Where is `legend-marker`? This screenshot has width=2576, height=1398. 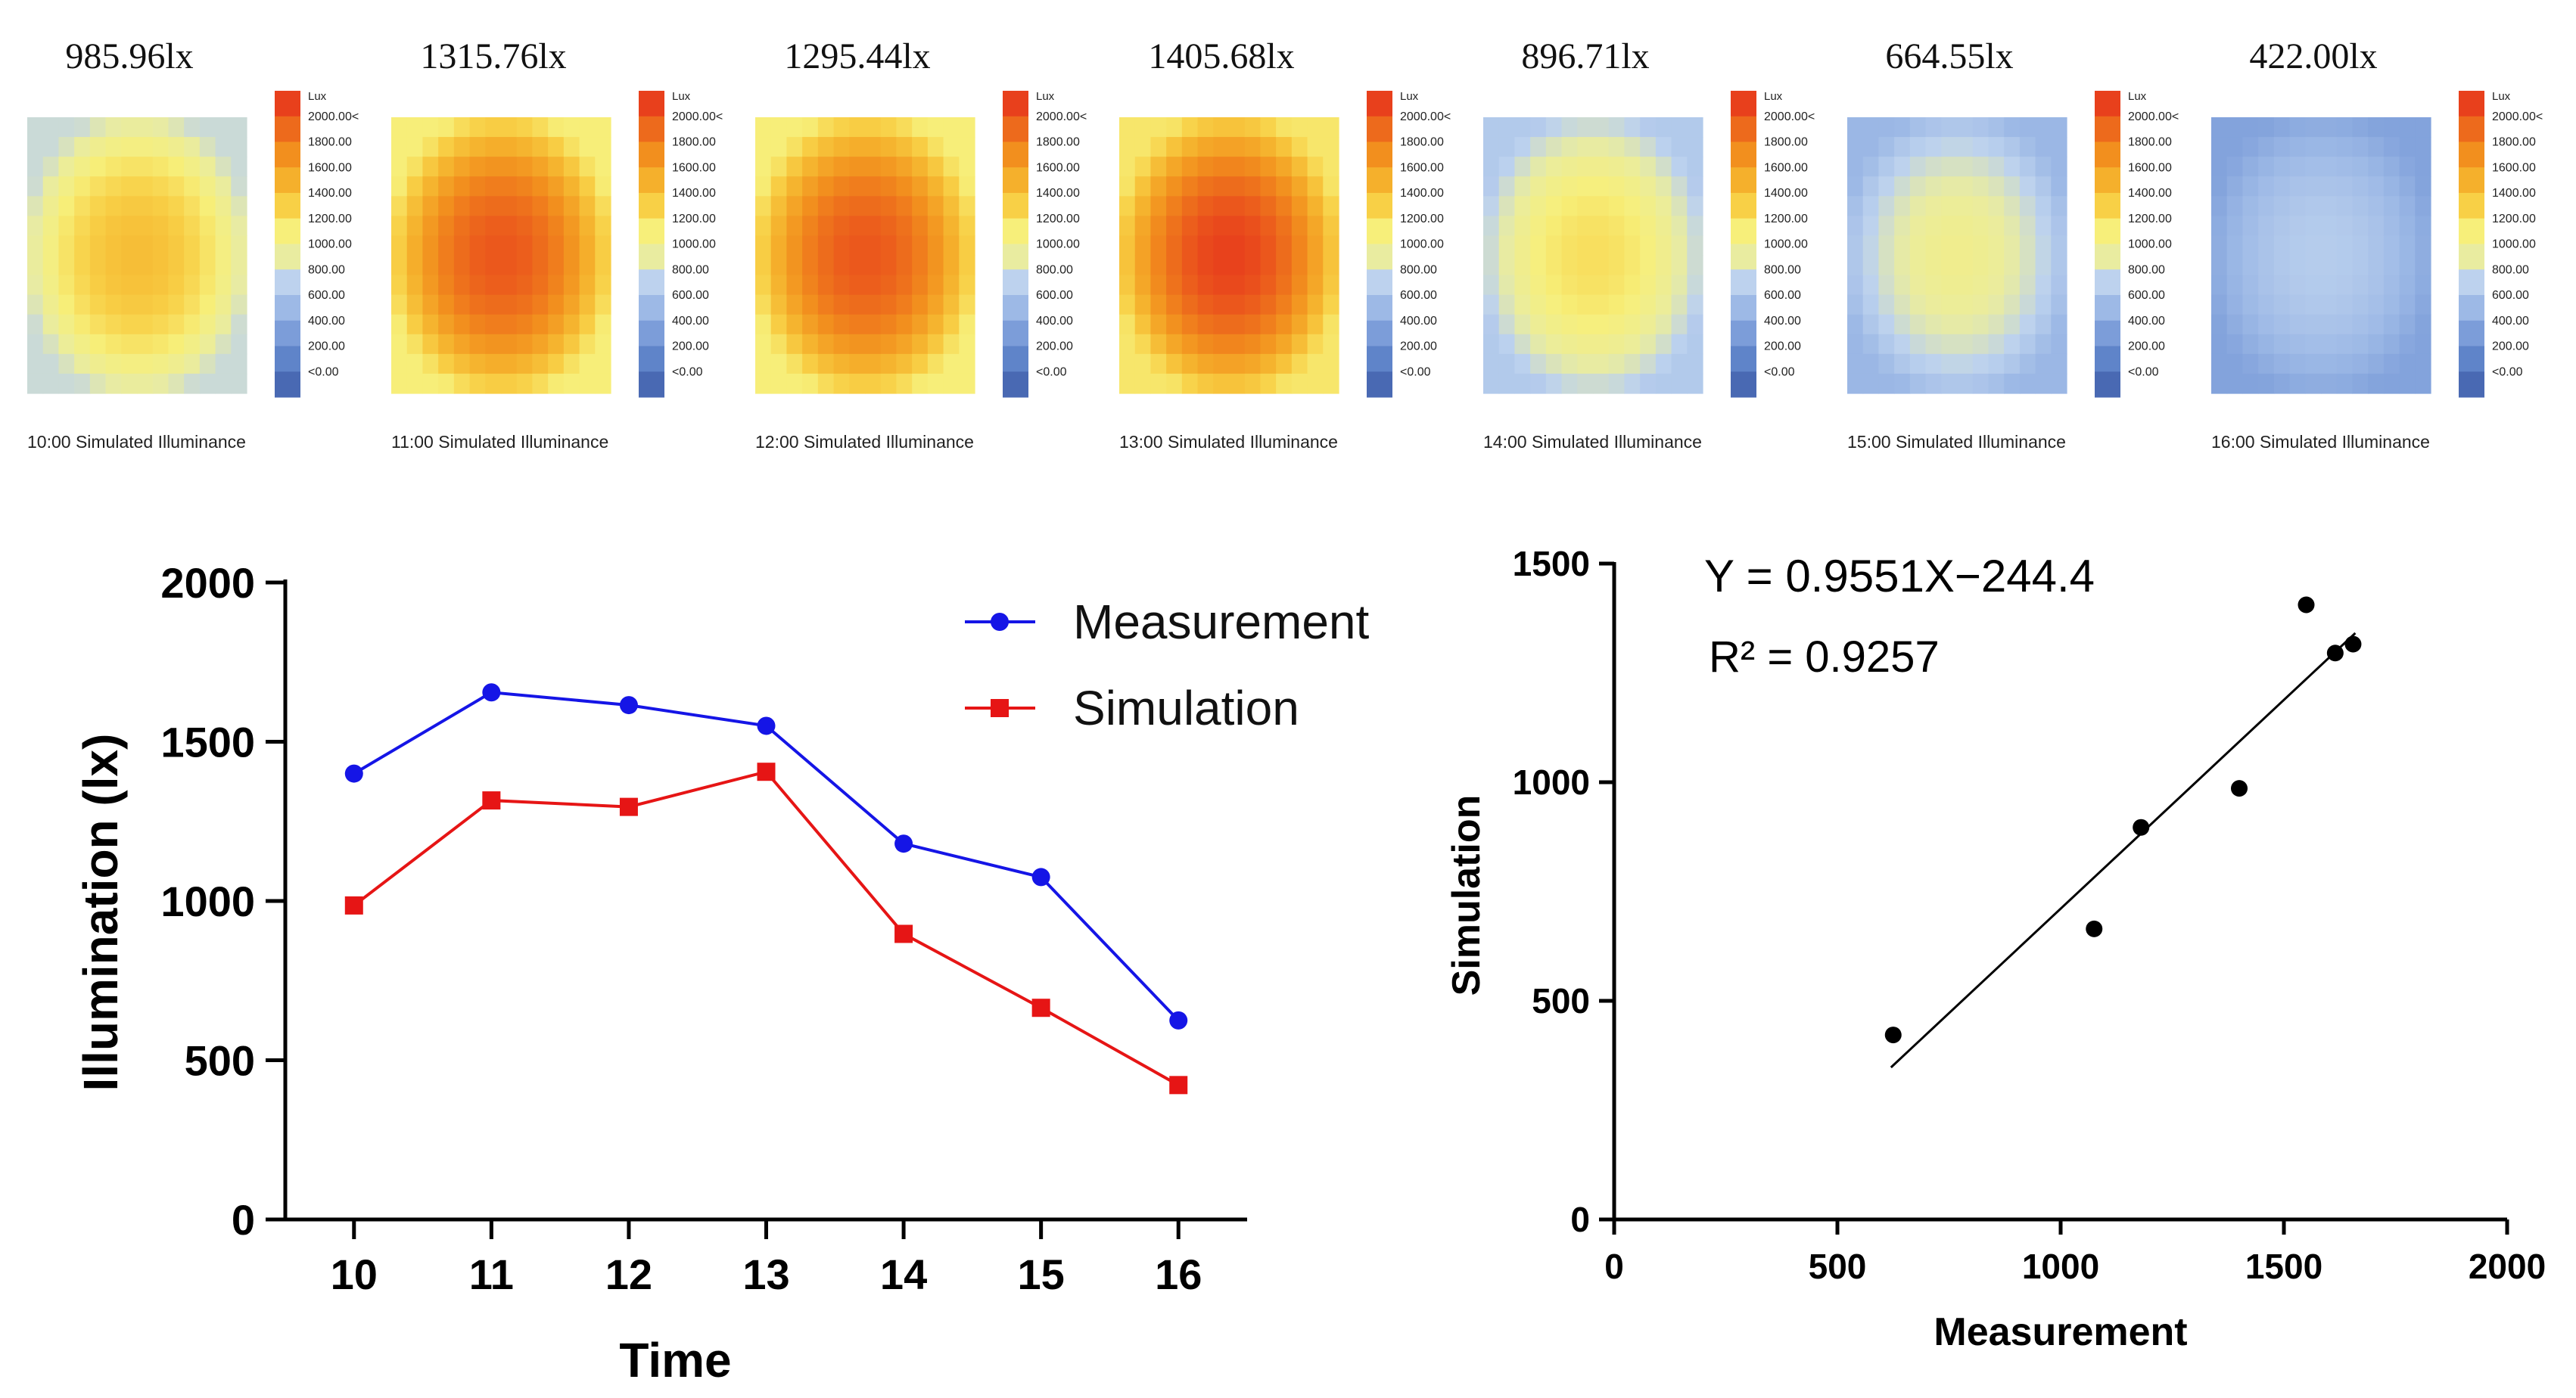
legend-marker is located at coordinates (1000, 622).